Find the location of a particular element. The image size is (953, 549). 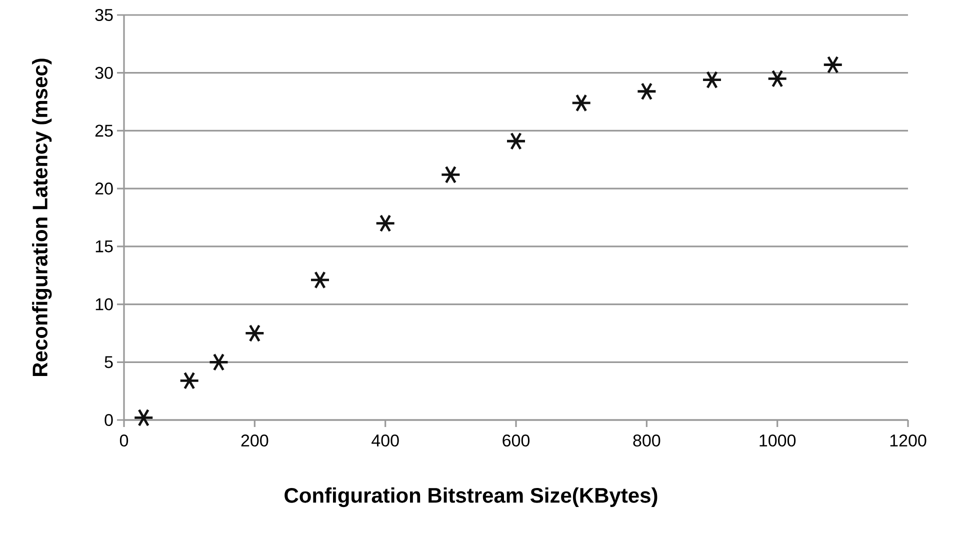

y-tick-label: 5 is located at coordinates (108, 362).